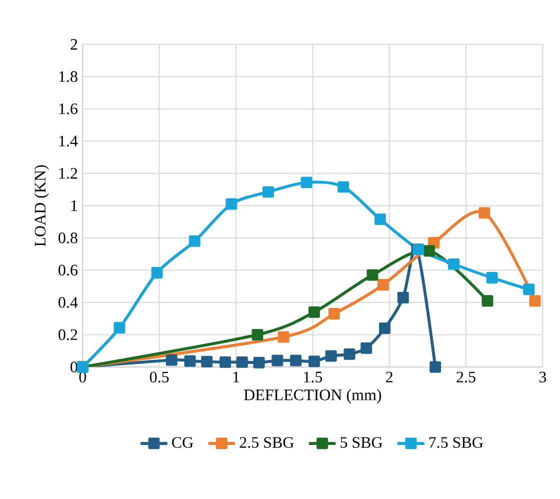 This screenshot has height=499, width=560. What do you see at coordinates (183, 442) in the screenshot?
I see `legend-label: CG` at bounding box center [183, 442].